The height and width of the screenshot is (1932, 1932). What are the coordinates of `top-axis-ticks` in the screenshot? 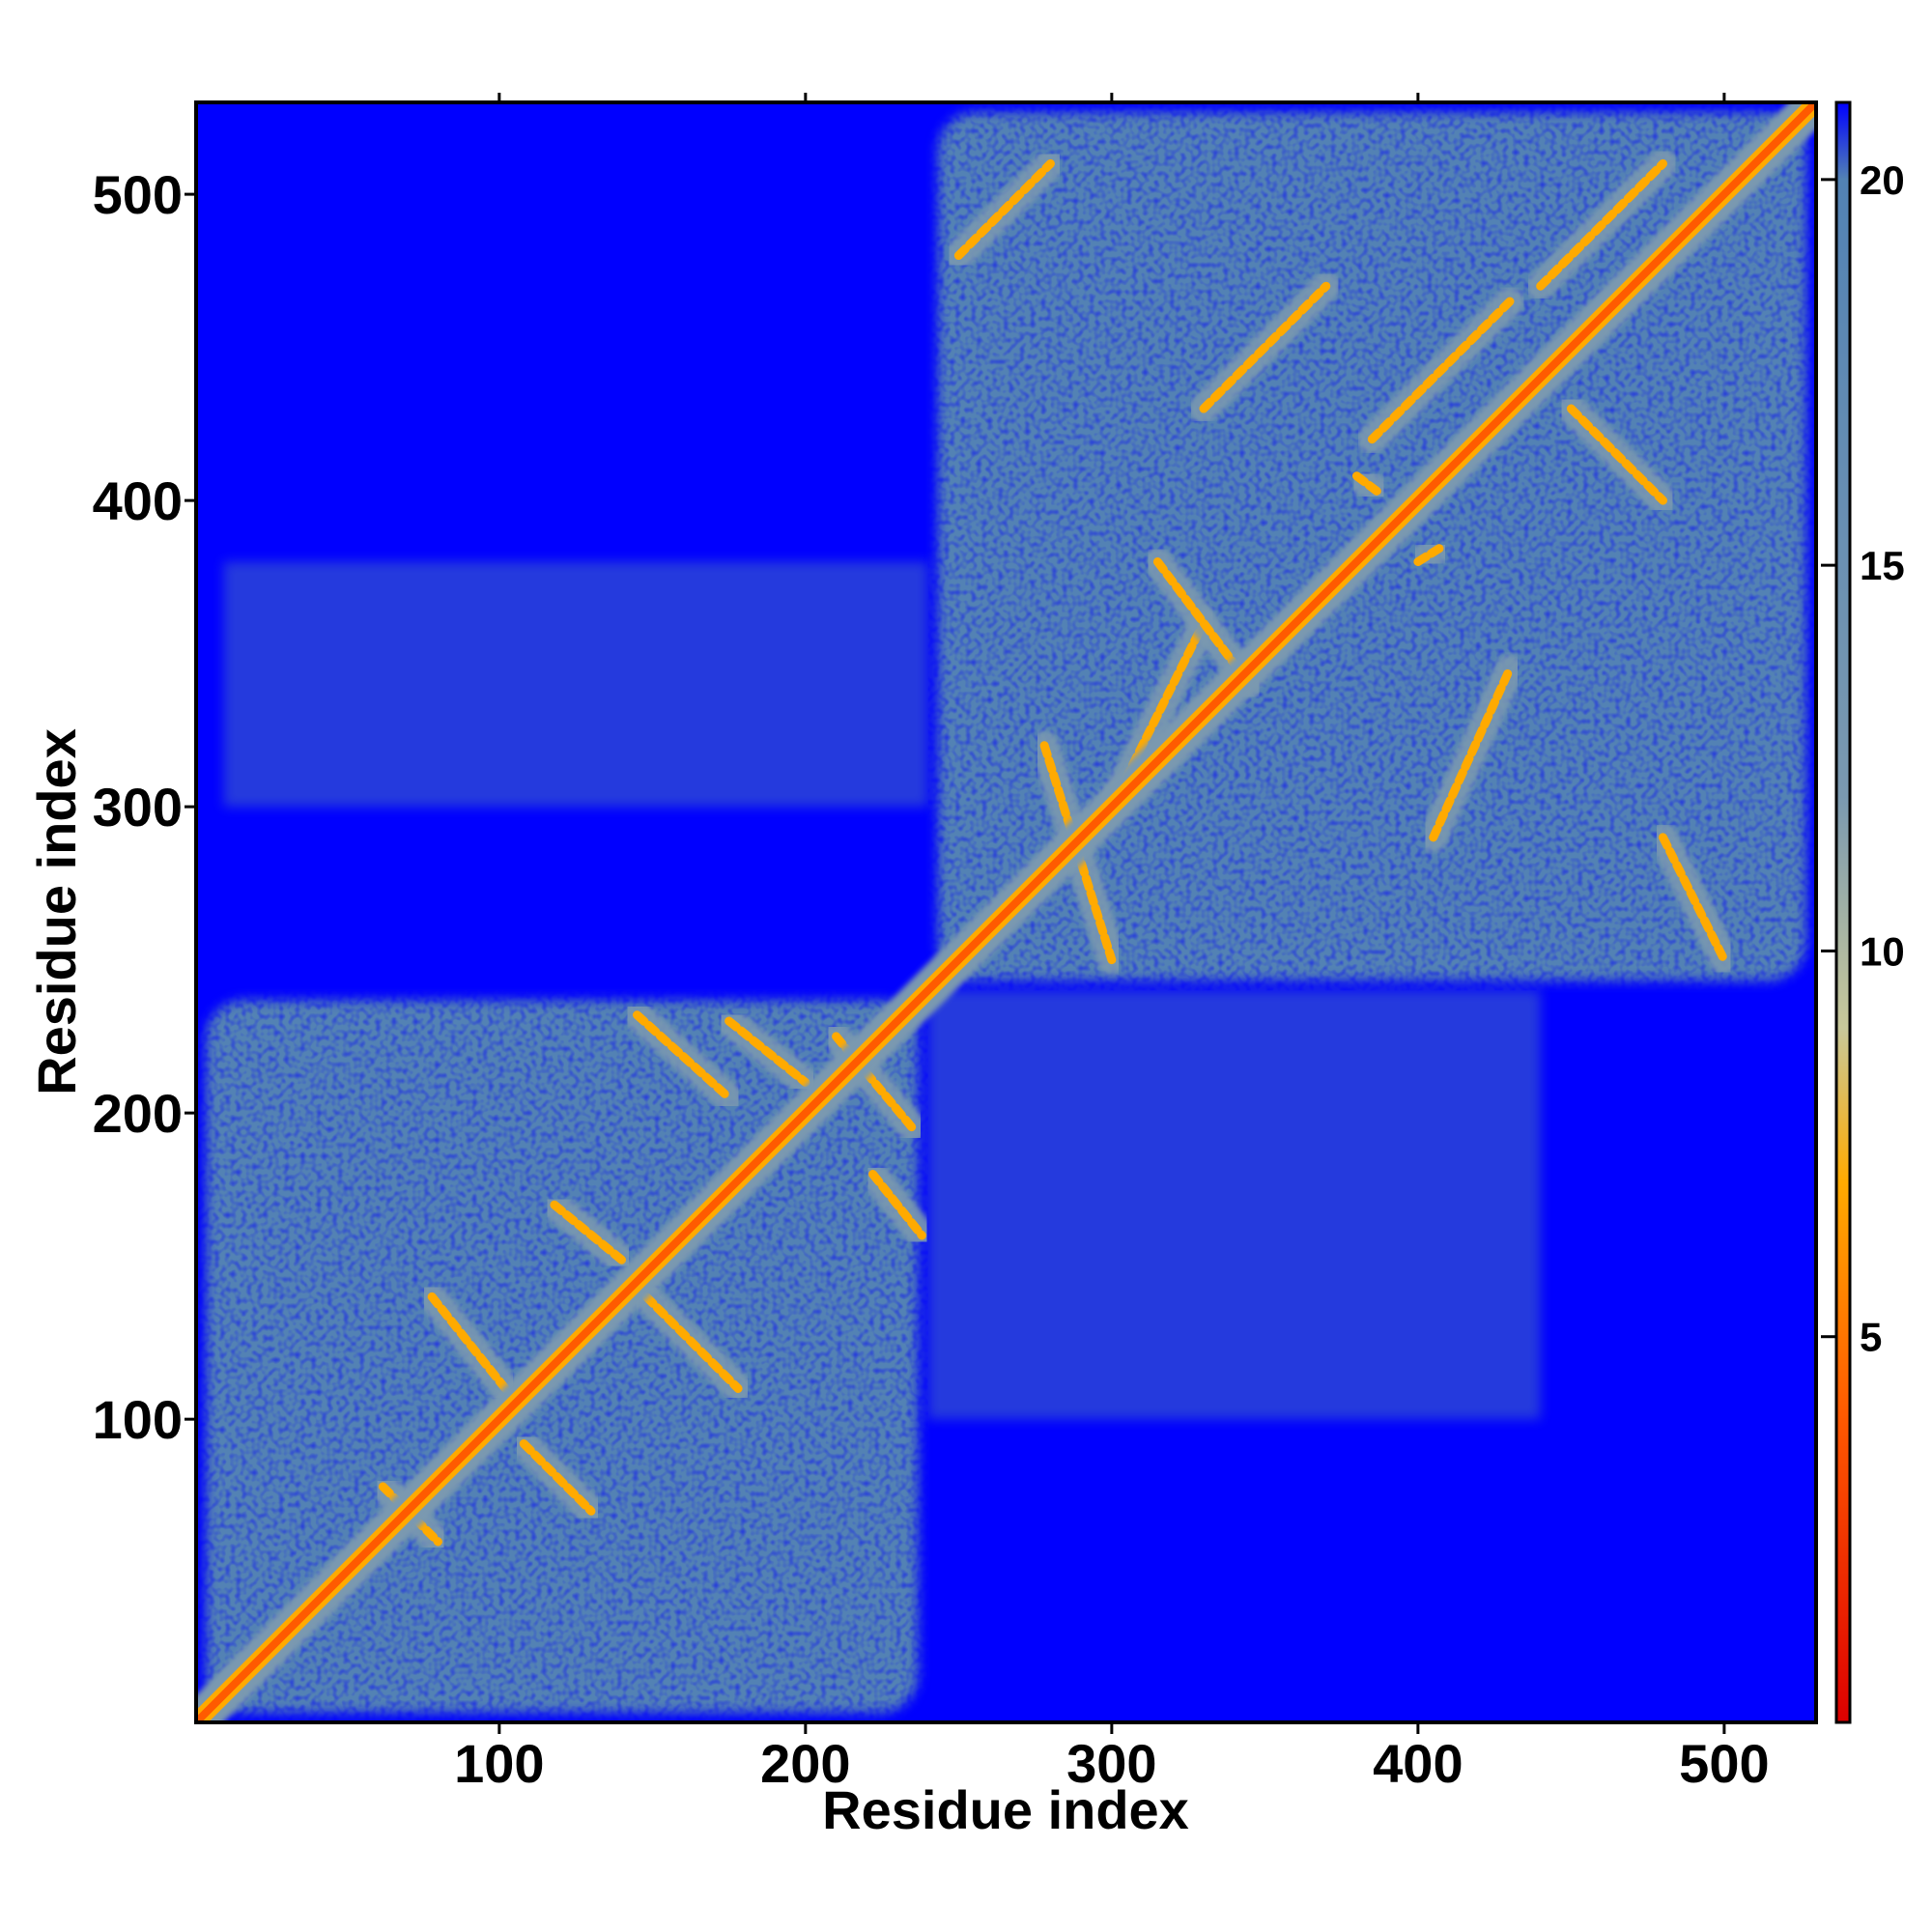 It's located at (1111, 97).